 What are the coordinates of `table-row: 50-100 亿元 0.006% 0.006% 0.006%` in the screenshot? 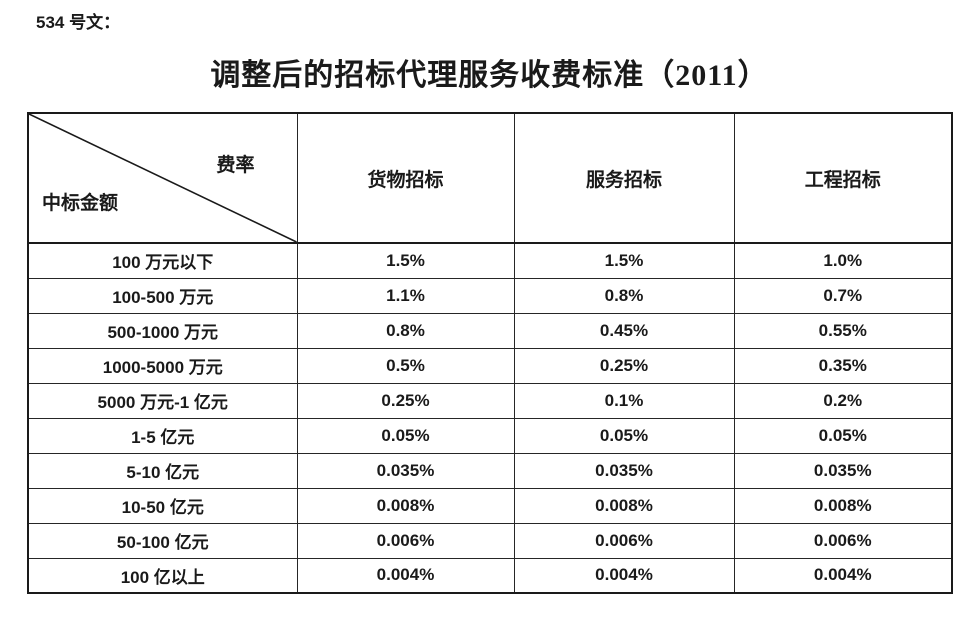 It's located at (490, 540).